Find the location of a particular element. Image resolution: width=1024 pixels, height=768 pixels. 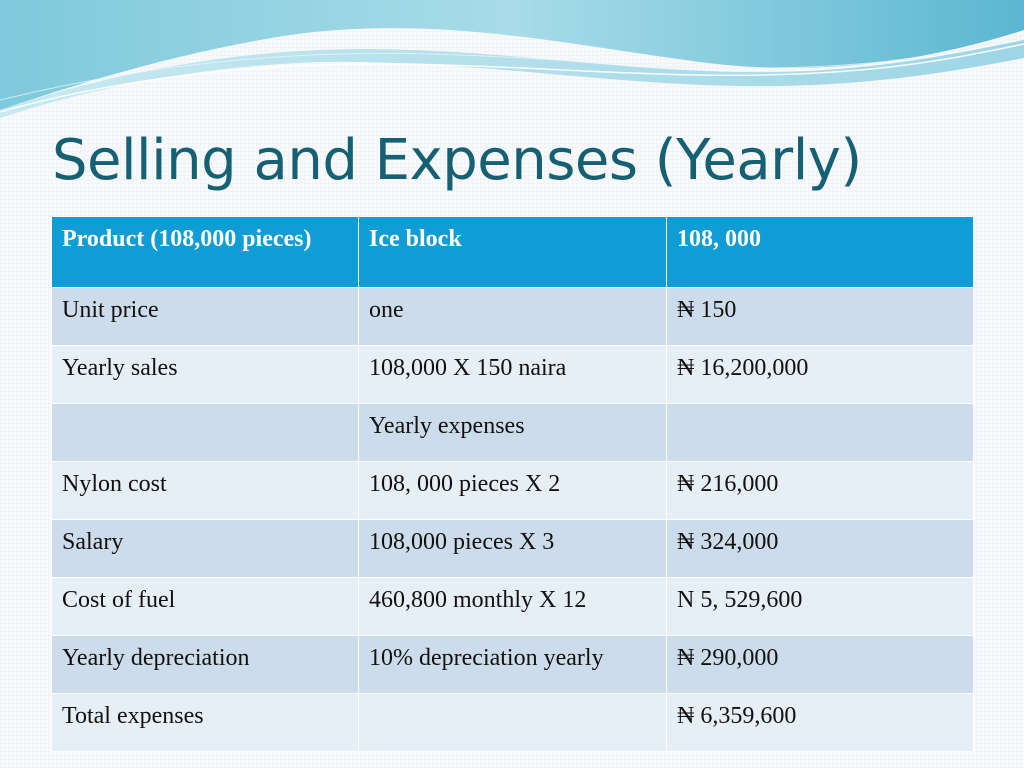

table-cell: ₦ 290,000 is located at coordinates (820, 664).